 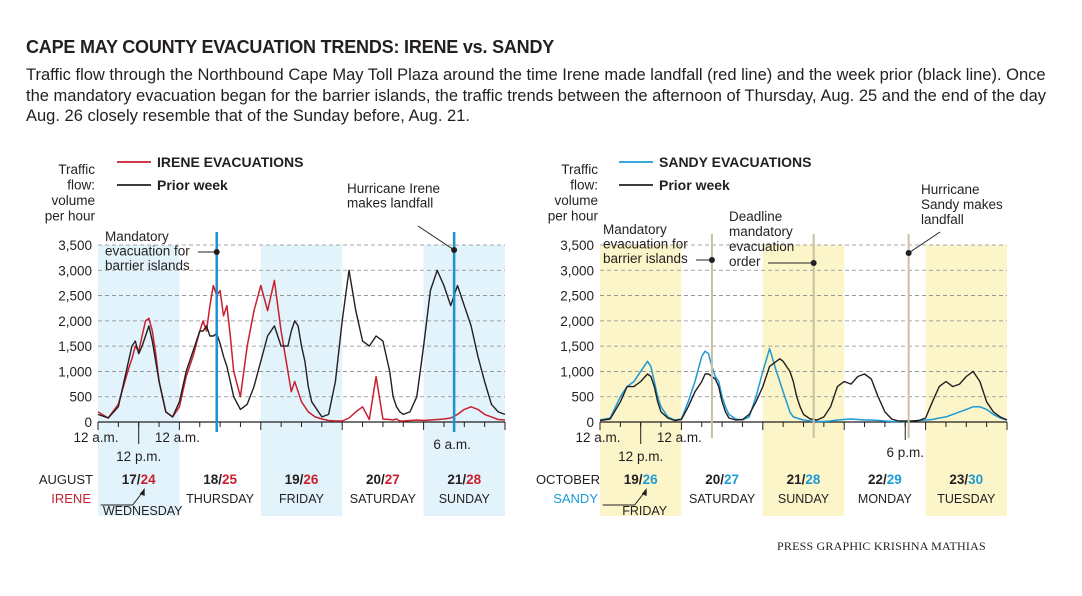 I want to click on day-date-label: 18/25, so click(x=220, y=479).